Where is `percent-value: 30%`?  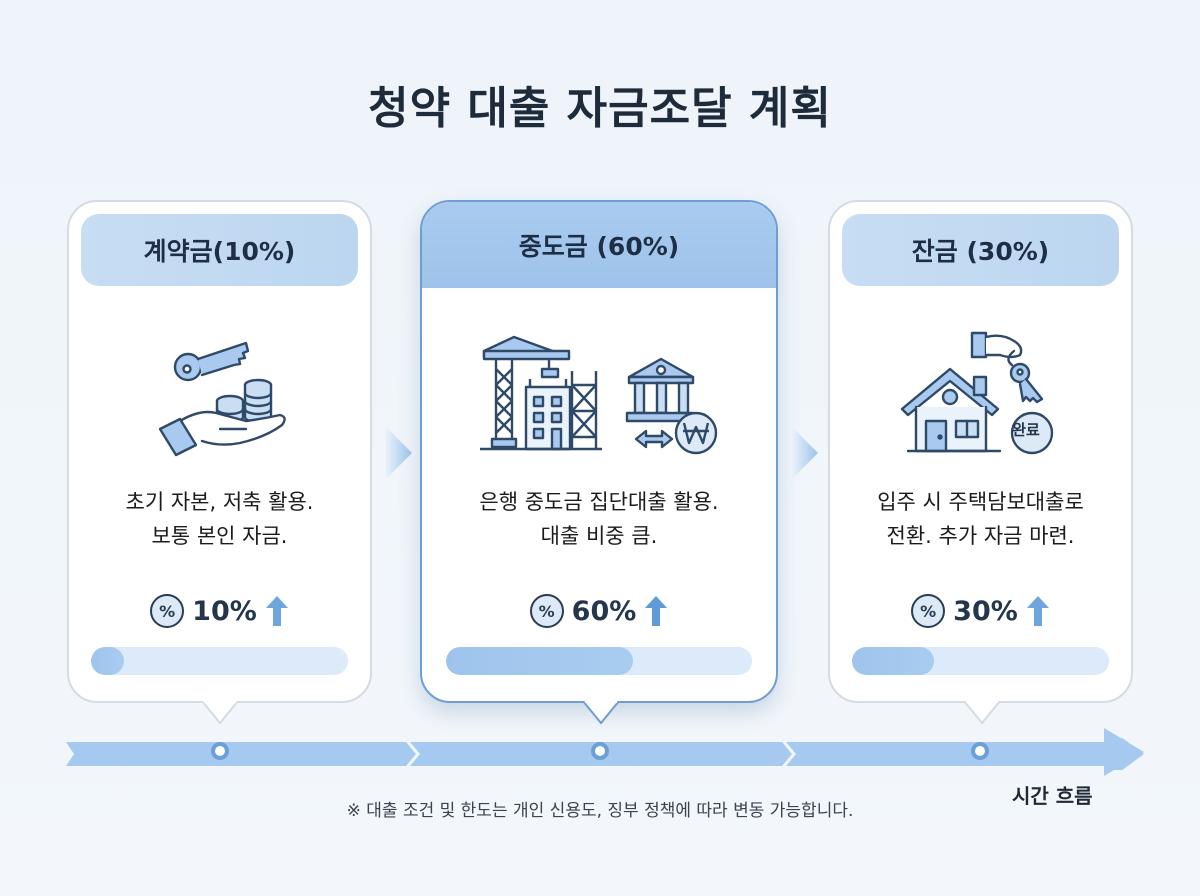
percent-value: 30% is located at coordinates (985, 611).